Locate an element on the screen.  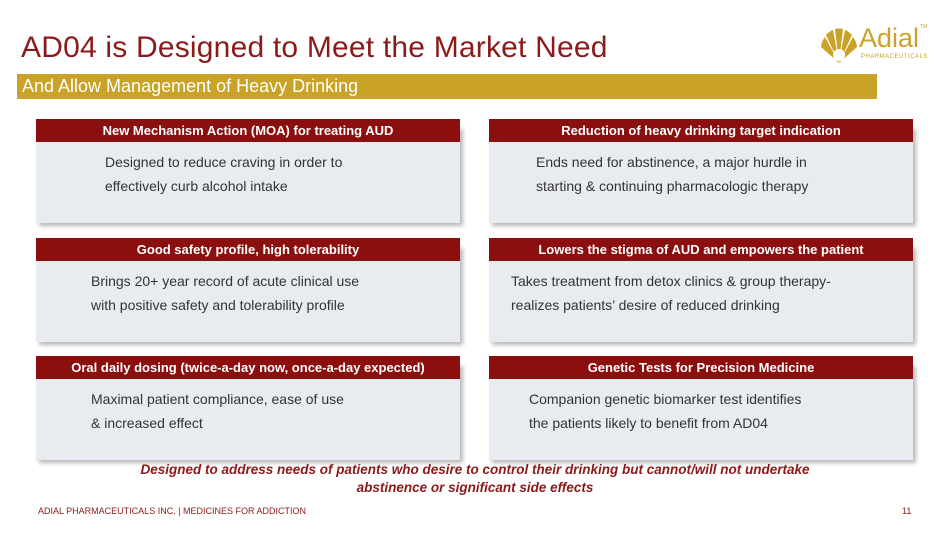
sunburst-icon is located at coordinates (839, 46).